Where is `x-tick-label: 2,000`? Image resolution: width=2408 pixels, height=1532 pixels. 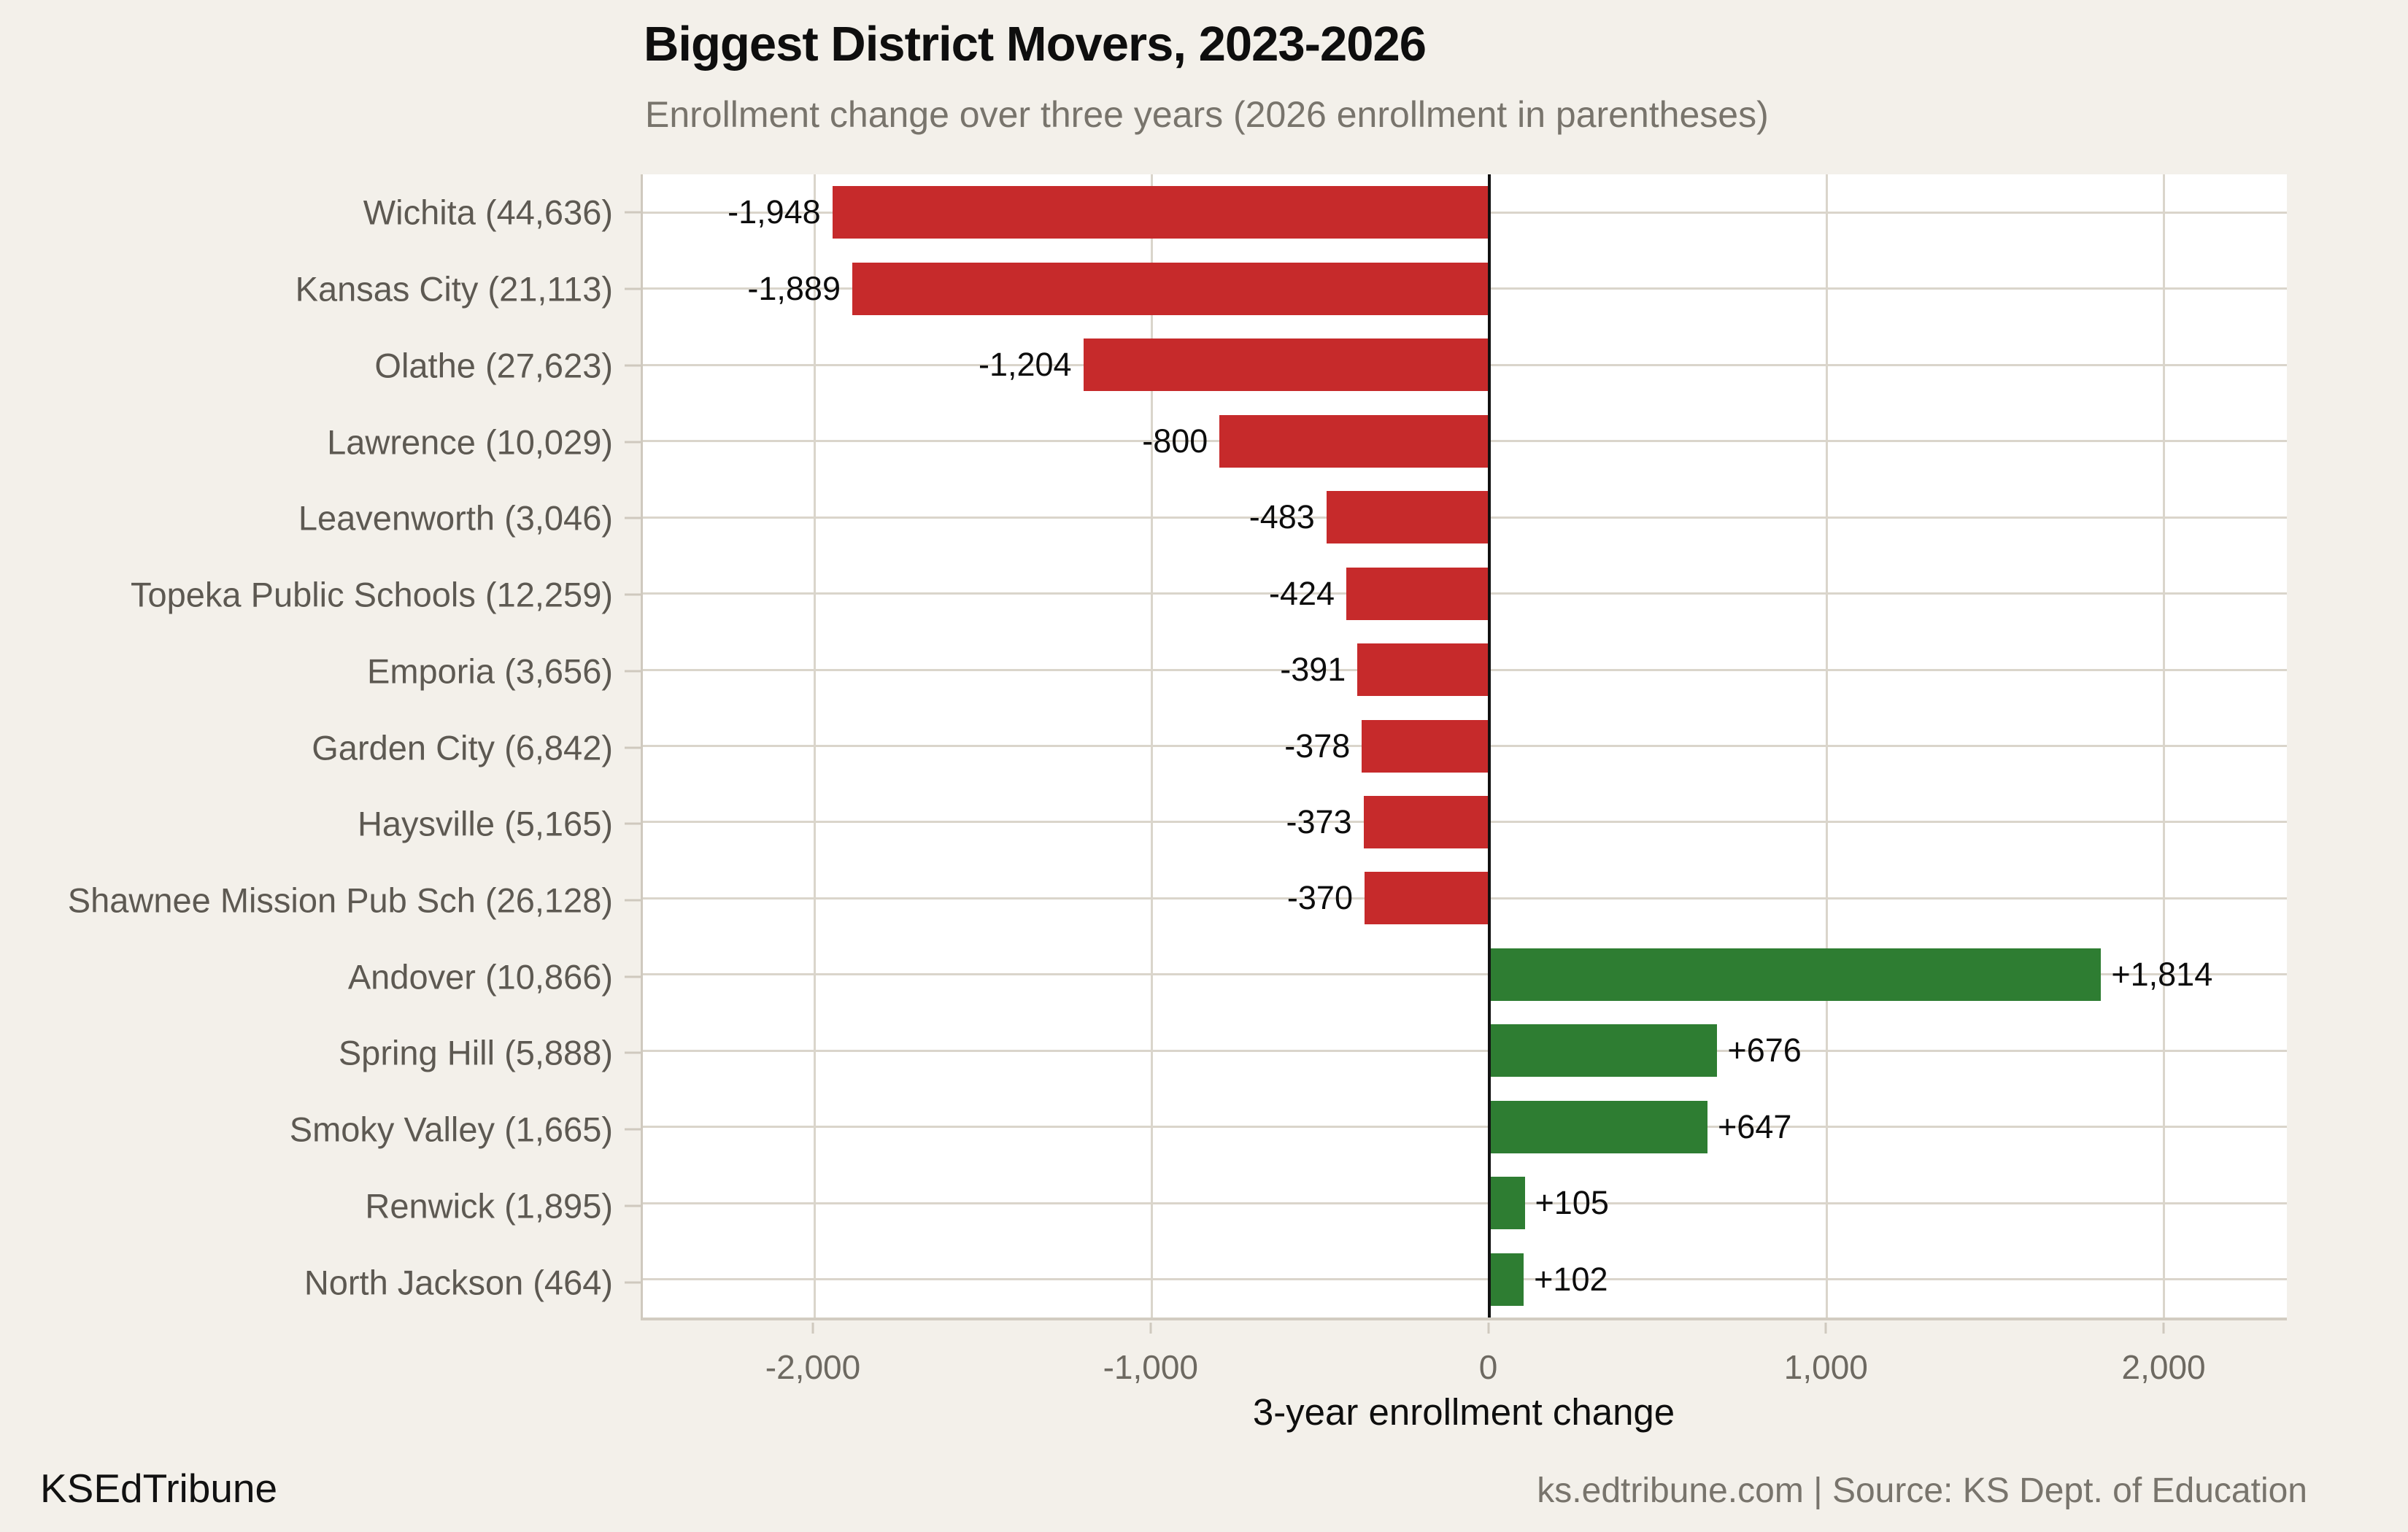
x-tick-label: 2,000 is located at coordinates (2163, 1367).